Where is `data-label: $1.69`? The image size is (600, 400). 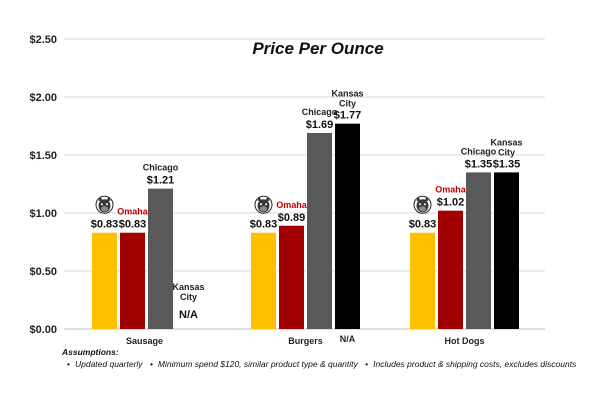 data-label: $1.69 is located at coordinates (320, 125).